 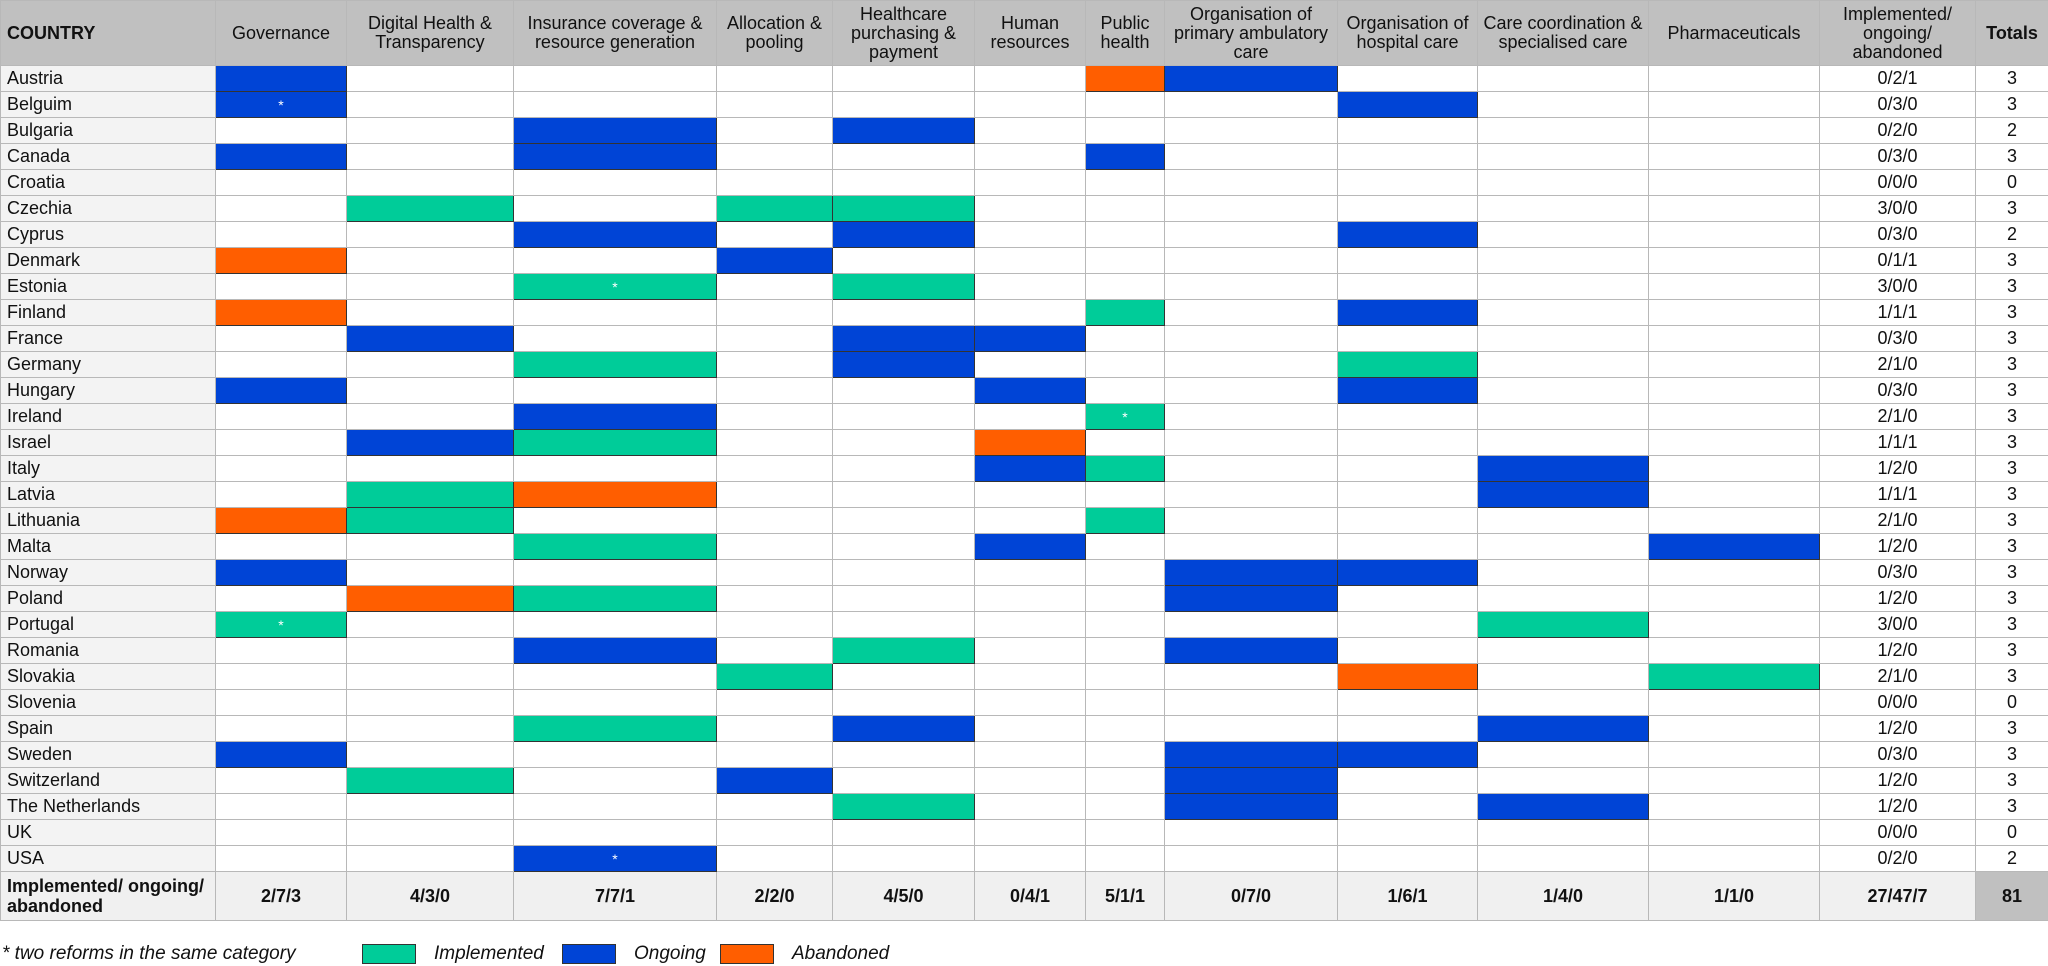 I want to click on table-row: Cyprus 0/3/0 2, so click(x=1024, y=234).